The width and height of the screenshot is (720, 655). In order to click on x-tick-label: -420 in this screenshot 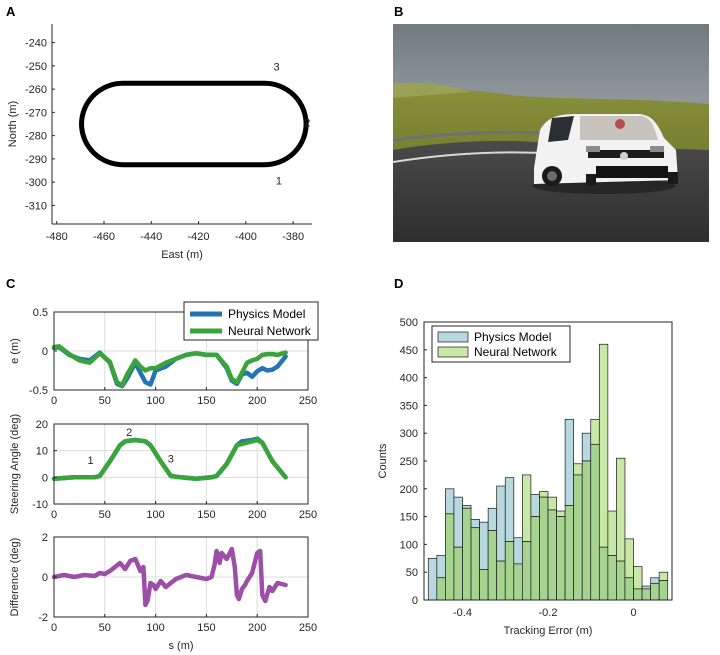, I will do `click(199, 237)`.